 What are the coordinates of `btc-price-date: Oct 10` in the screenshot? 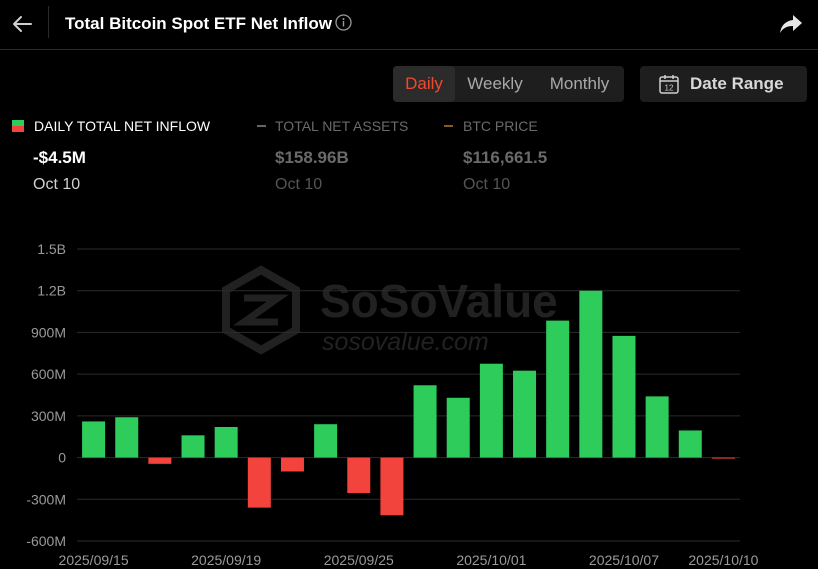 It's located at (487, 184).